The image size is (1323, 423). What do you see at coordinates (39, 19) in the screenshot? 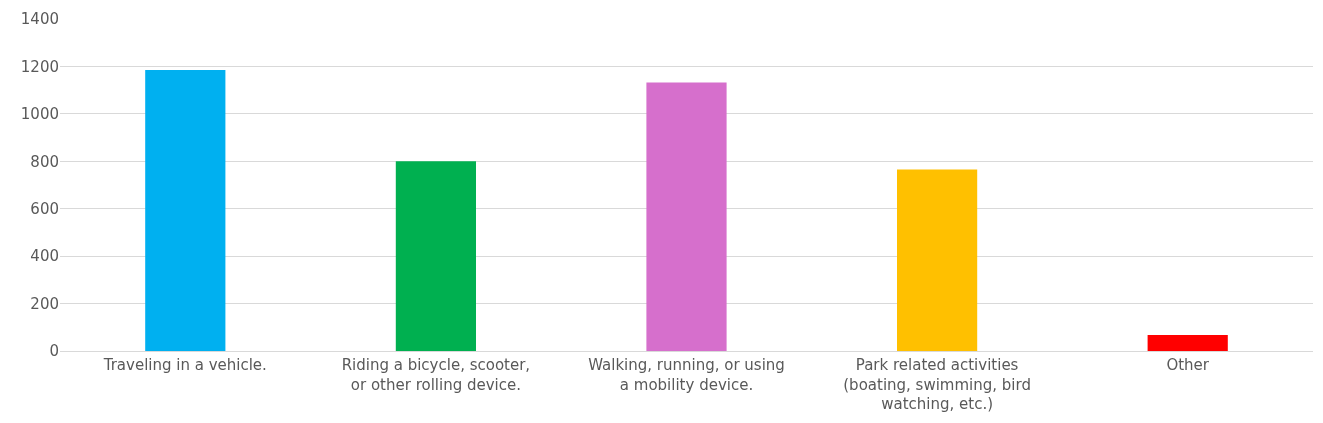
I see `y-tick-label: 1400` at bounding box center [39, 19].